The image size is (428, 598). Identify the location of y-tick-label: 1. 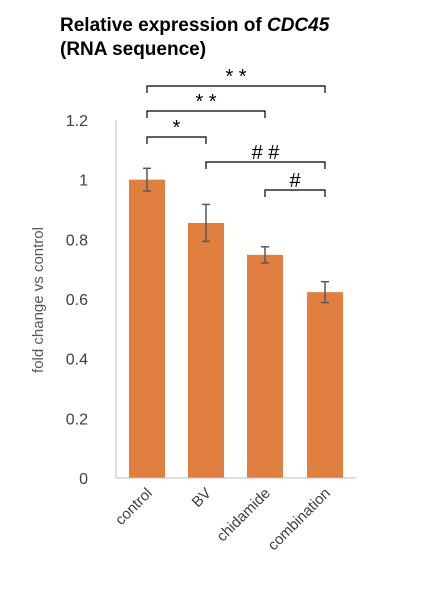
(83, 181).